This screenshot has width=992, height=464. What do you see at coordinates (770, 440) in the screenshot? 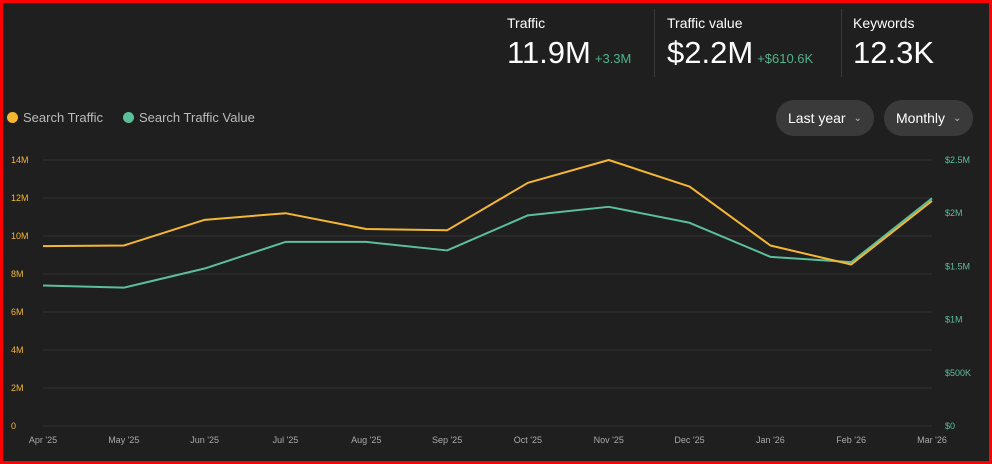
I see `x-tick-label: Jan '26` at bounding box center [770, 440].